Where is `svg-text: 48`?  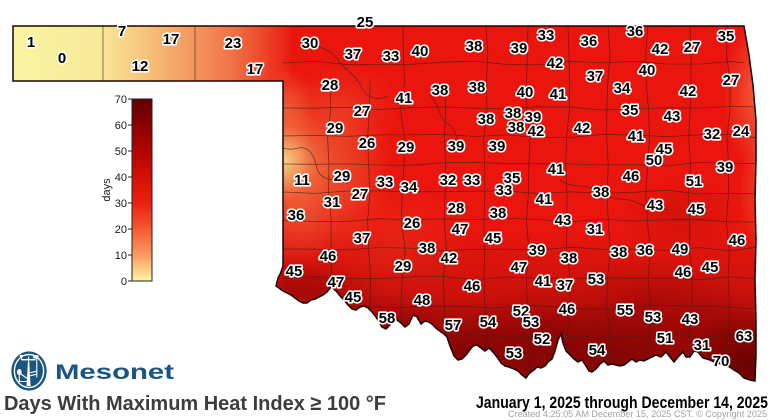
svg-text: 48 is located at coordinates (422, 300).